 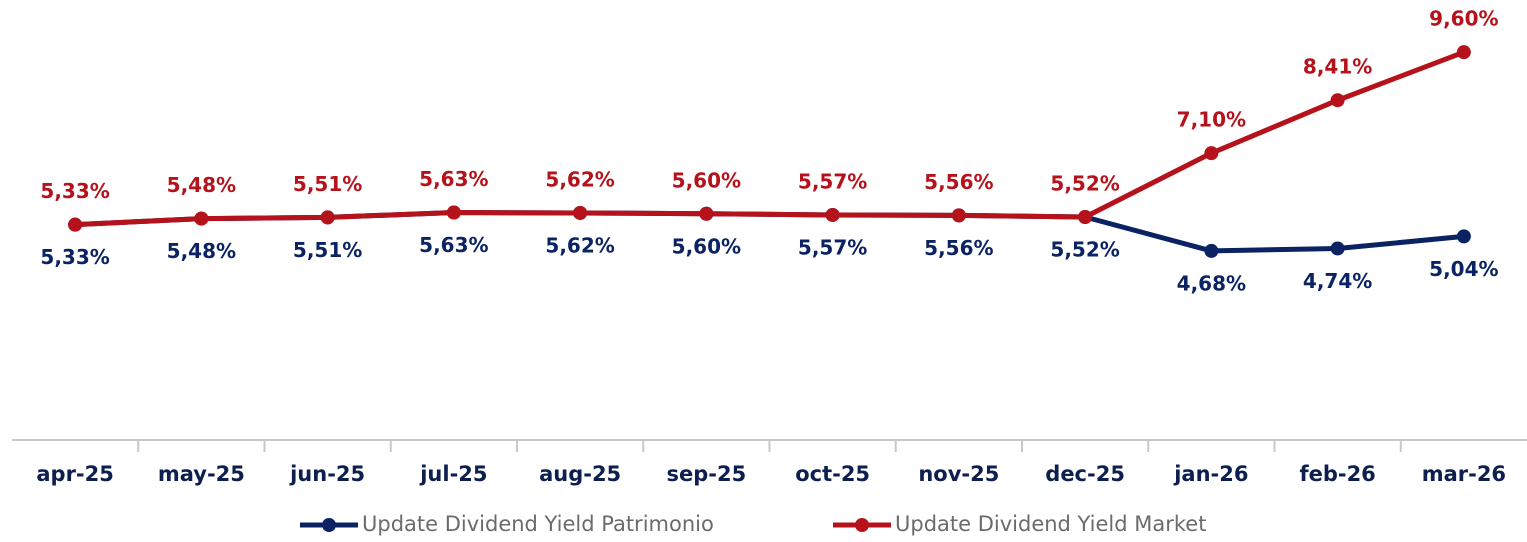 What do you see at coordinates (1337, 281) in the screenshot?
I see `data-label: 4,74%` at bounding box center [1337, 281].